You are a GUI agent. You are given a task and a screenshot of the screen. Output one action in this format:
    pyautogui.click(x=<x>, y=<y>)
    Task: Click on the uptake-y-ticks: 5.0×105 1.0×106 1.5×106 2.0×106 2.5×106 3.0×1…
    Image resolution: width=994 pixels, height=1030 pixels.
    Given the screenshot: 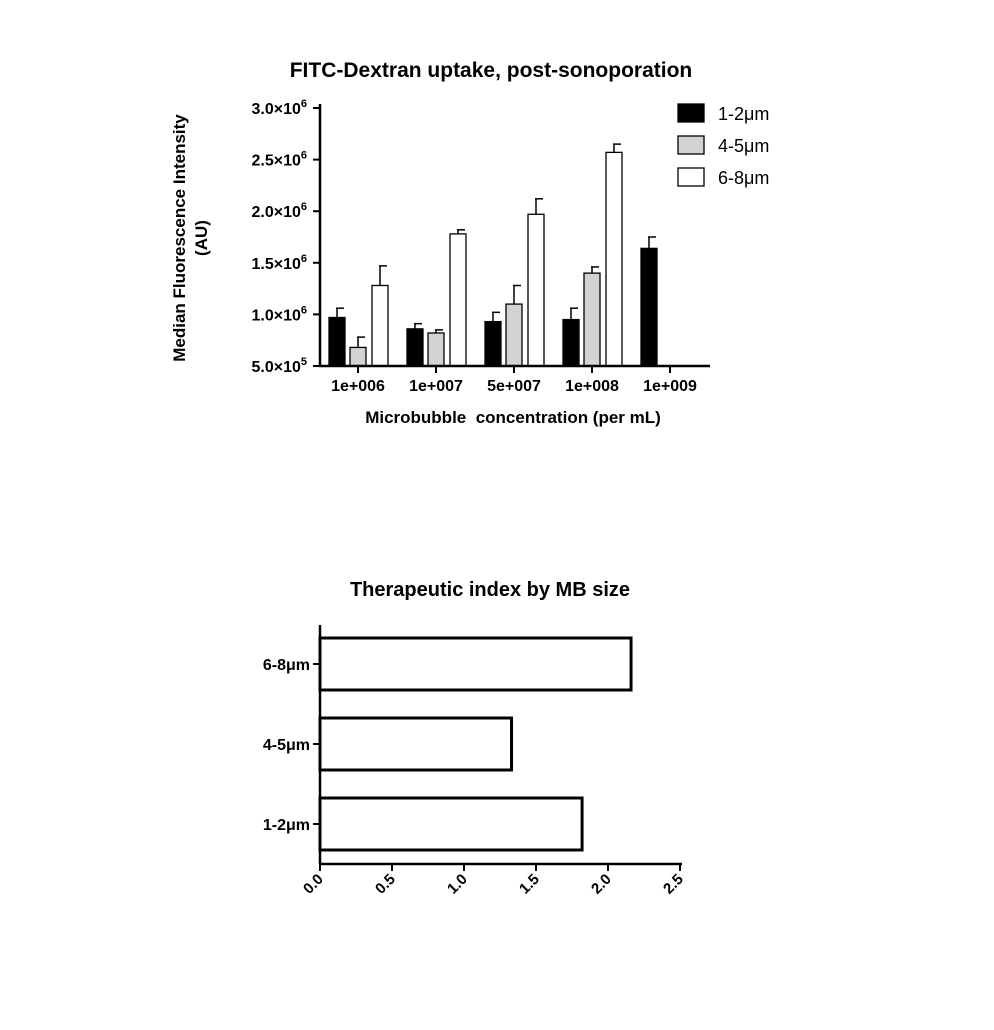 What is the action you would take?
    pyautogui.click(x=285, y=237)
    